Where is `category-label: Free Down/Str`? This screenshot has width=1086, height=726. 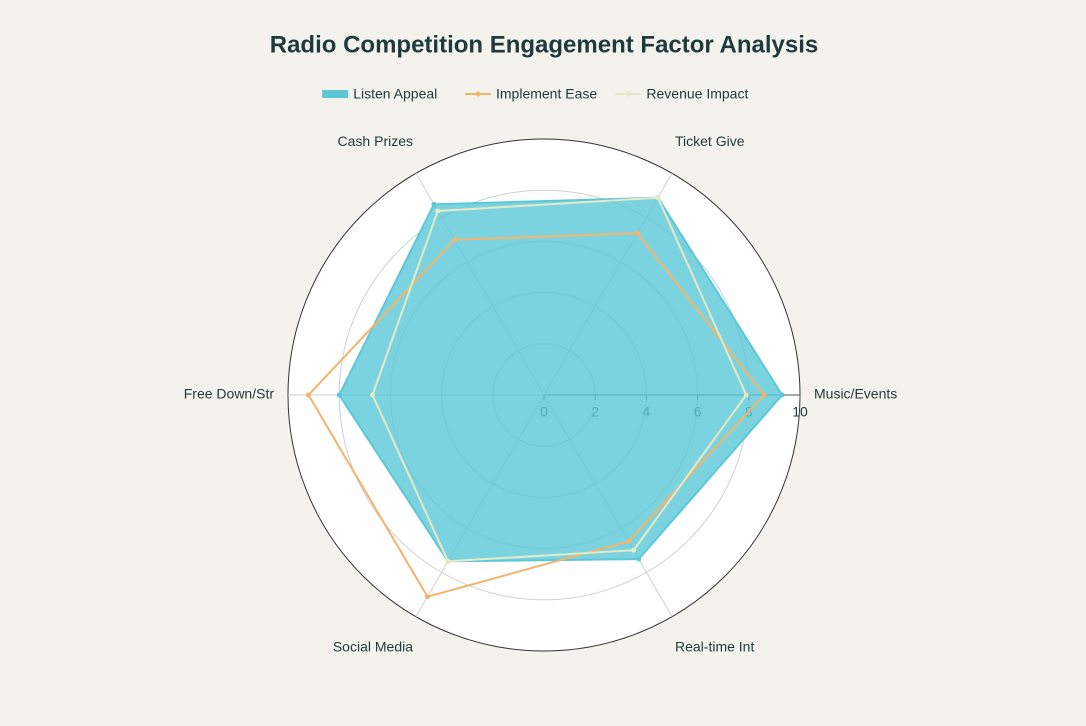 category-label: Free Down/Str is located at coordinates (229, 394).